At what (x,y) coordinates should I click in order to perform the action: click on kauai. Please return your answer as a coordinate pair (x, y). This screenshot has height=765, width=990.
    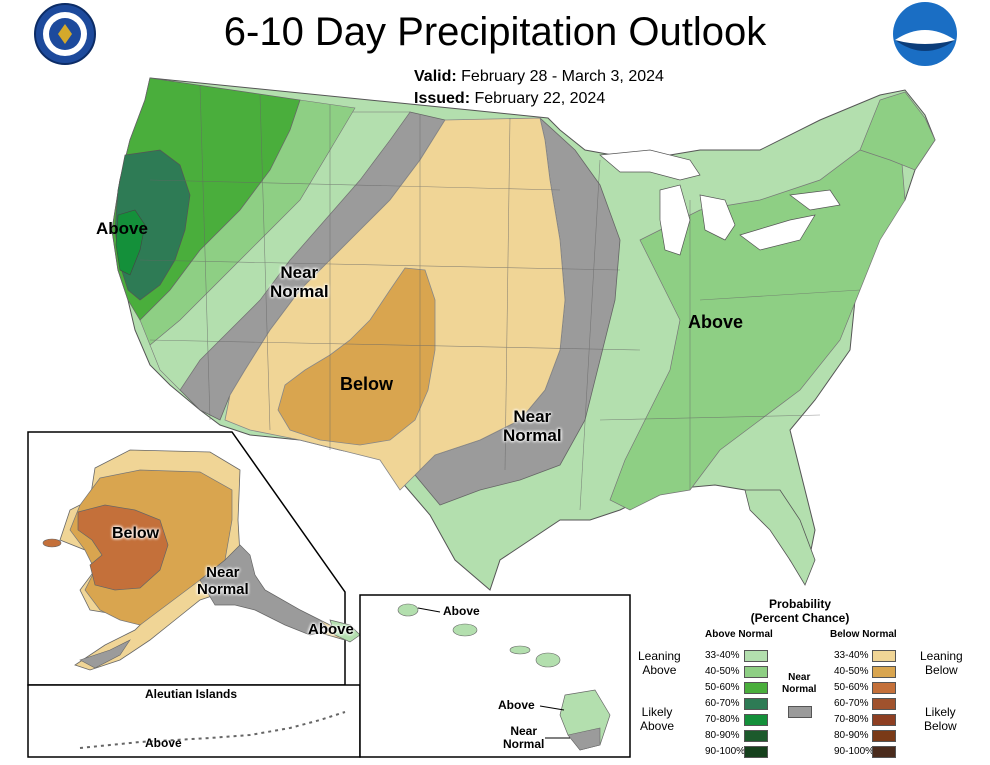
    Looking at the image, I should click on (408, 610).